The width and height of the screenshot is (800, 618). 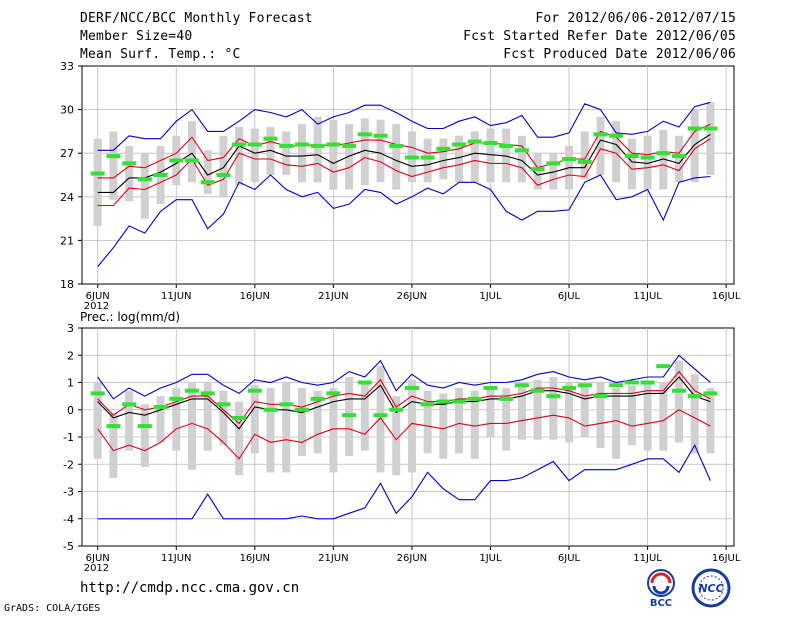 I want to click on y-tick-label: 1, so click(x=70, y=383).